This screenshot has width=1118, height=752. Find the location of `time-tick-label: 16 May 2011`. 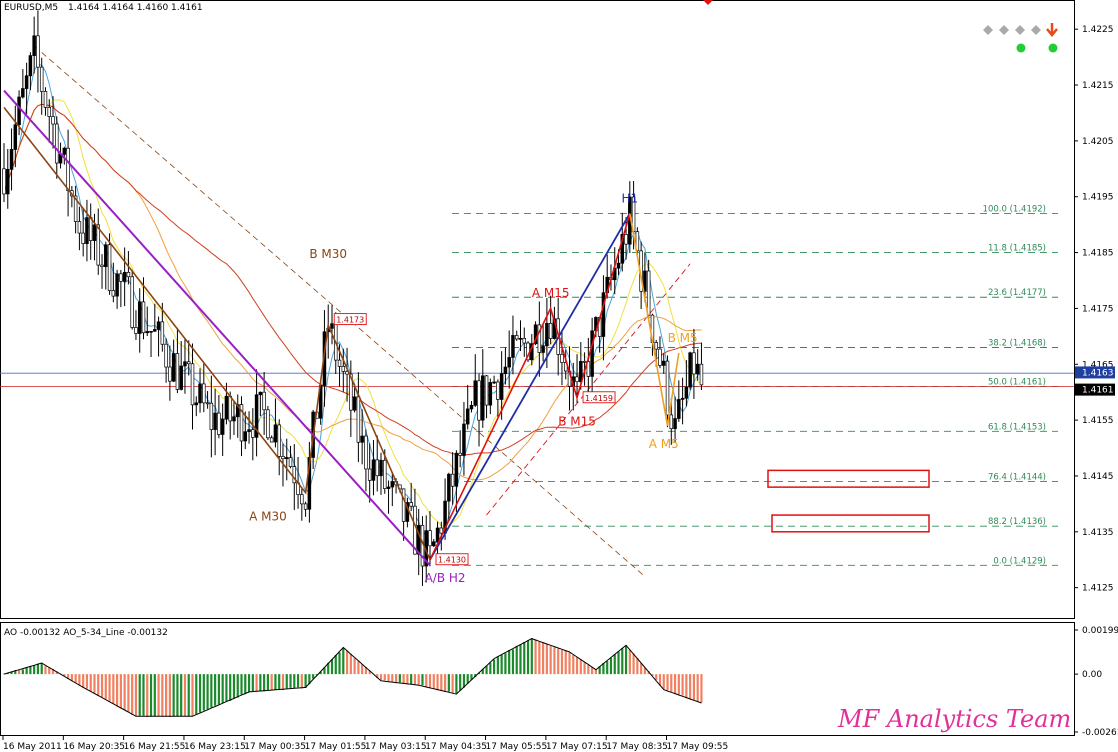

time-tick-label: 16 May 2011 is located at coordinates (32, 747).